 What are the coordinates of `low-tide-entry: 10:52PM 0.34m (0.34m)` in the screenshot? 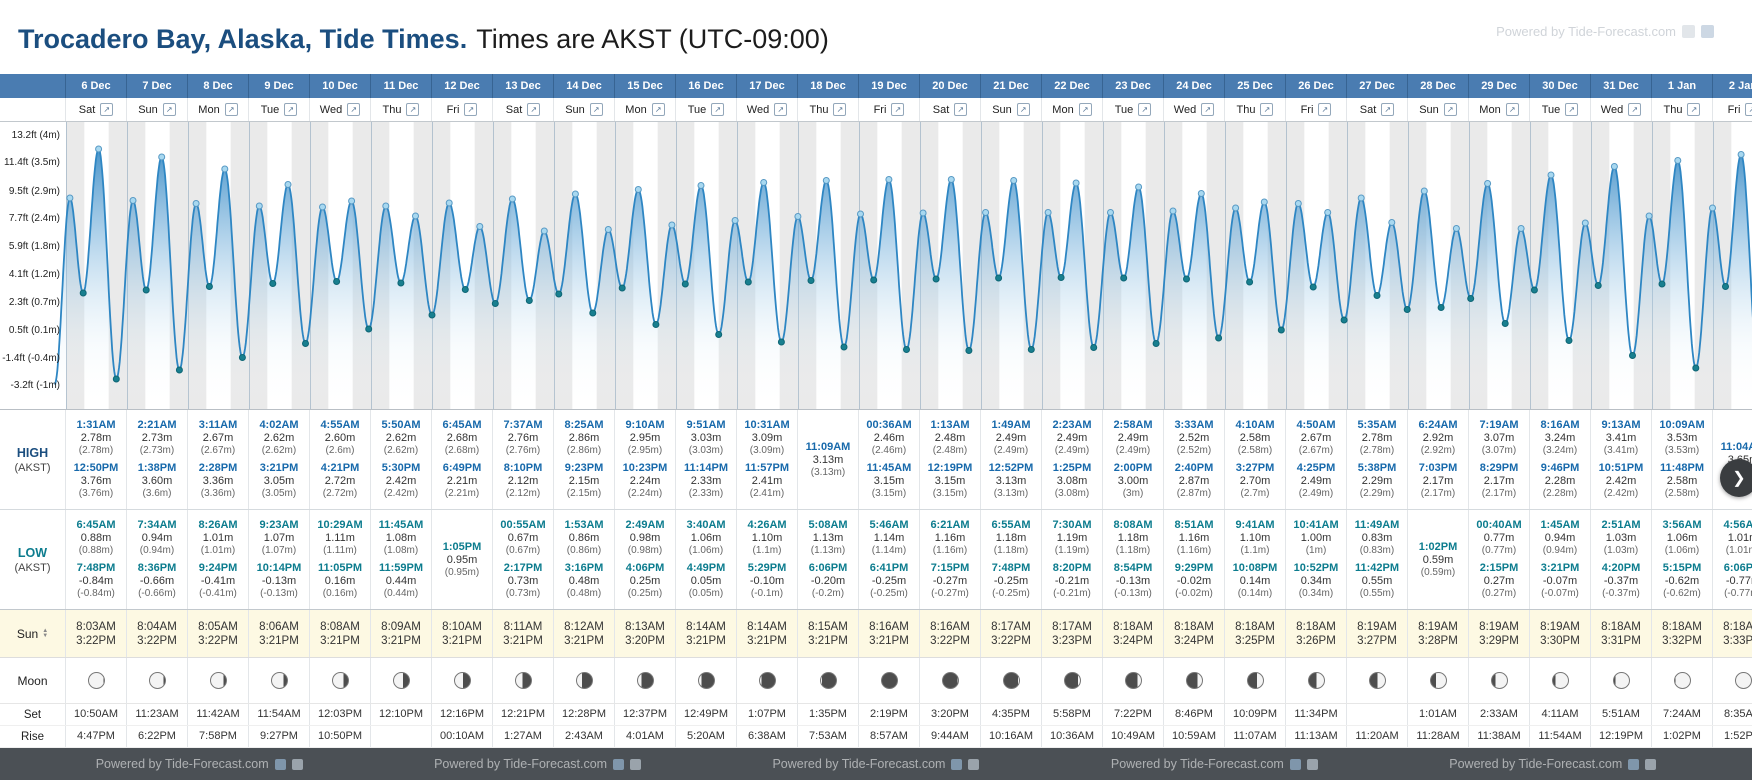 It's located at (1316, 581).